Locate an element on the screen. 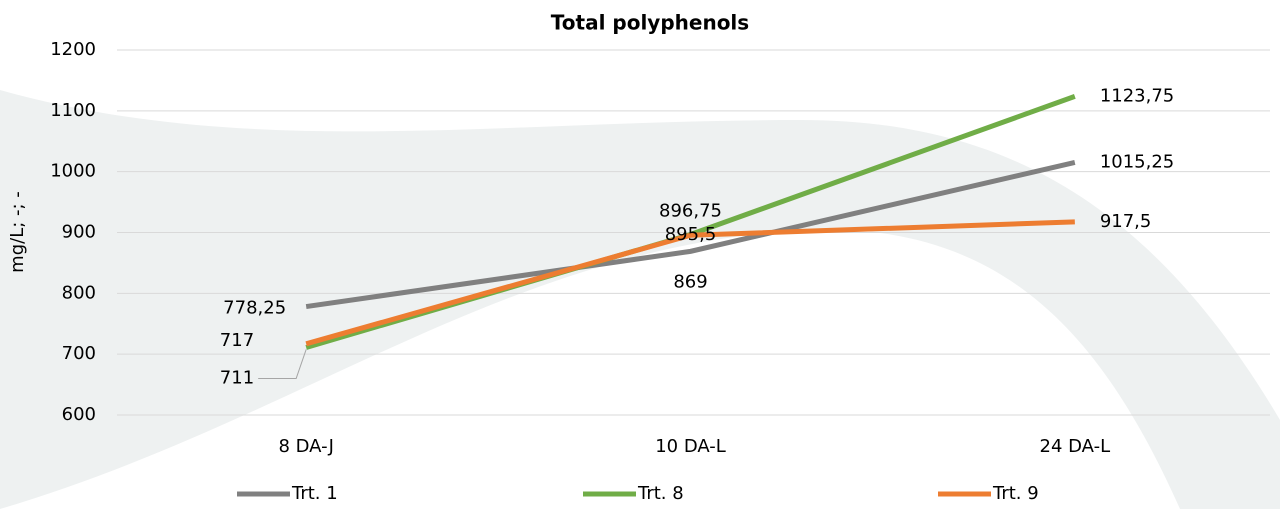 The width and height of the screenshot is (1280, 509). data-label: 896,75 is located at coordinates (690, 210).